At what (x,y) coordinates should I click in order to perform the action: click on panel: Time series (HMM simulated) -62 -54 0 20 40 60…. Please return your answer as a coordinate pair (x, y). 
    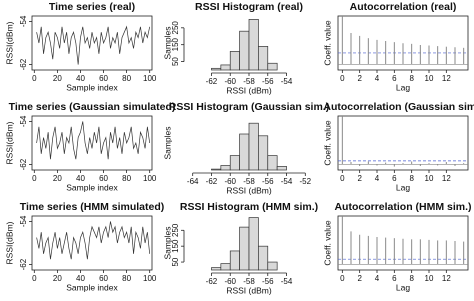
    Looking at the image, I should click on (84, 246).